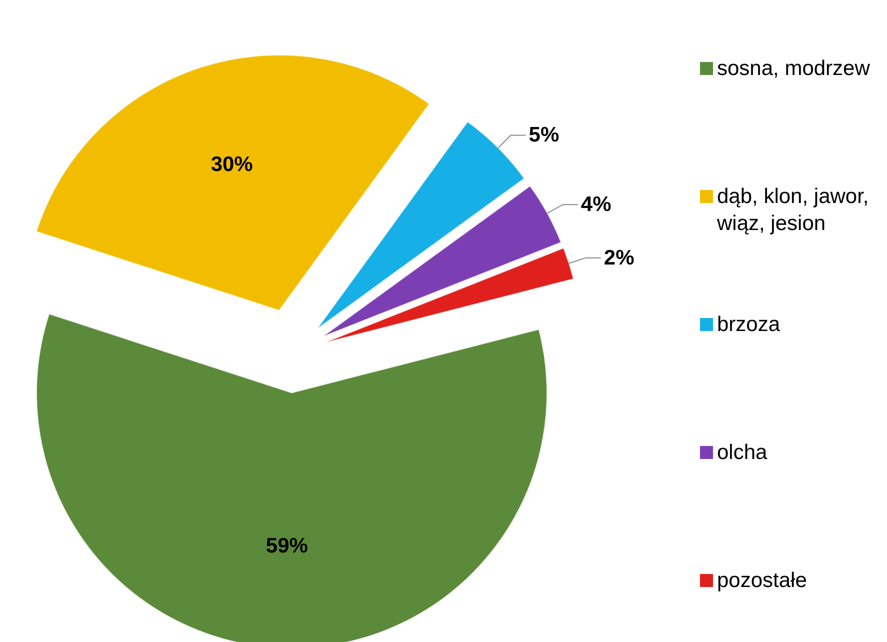 The image size is (887, 642). I want to click on data-label: 2%, so click(619, 258).